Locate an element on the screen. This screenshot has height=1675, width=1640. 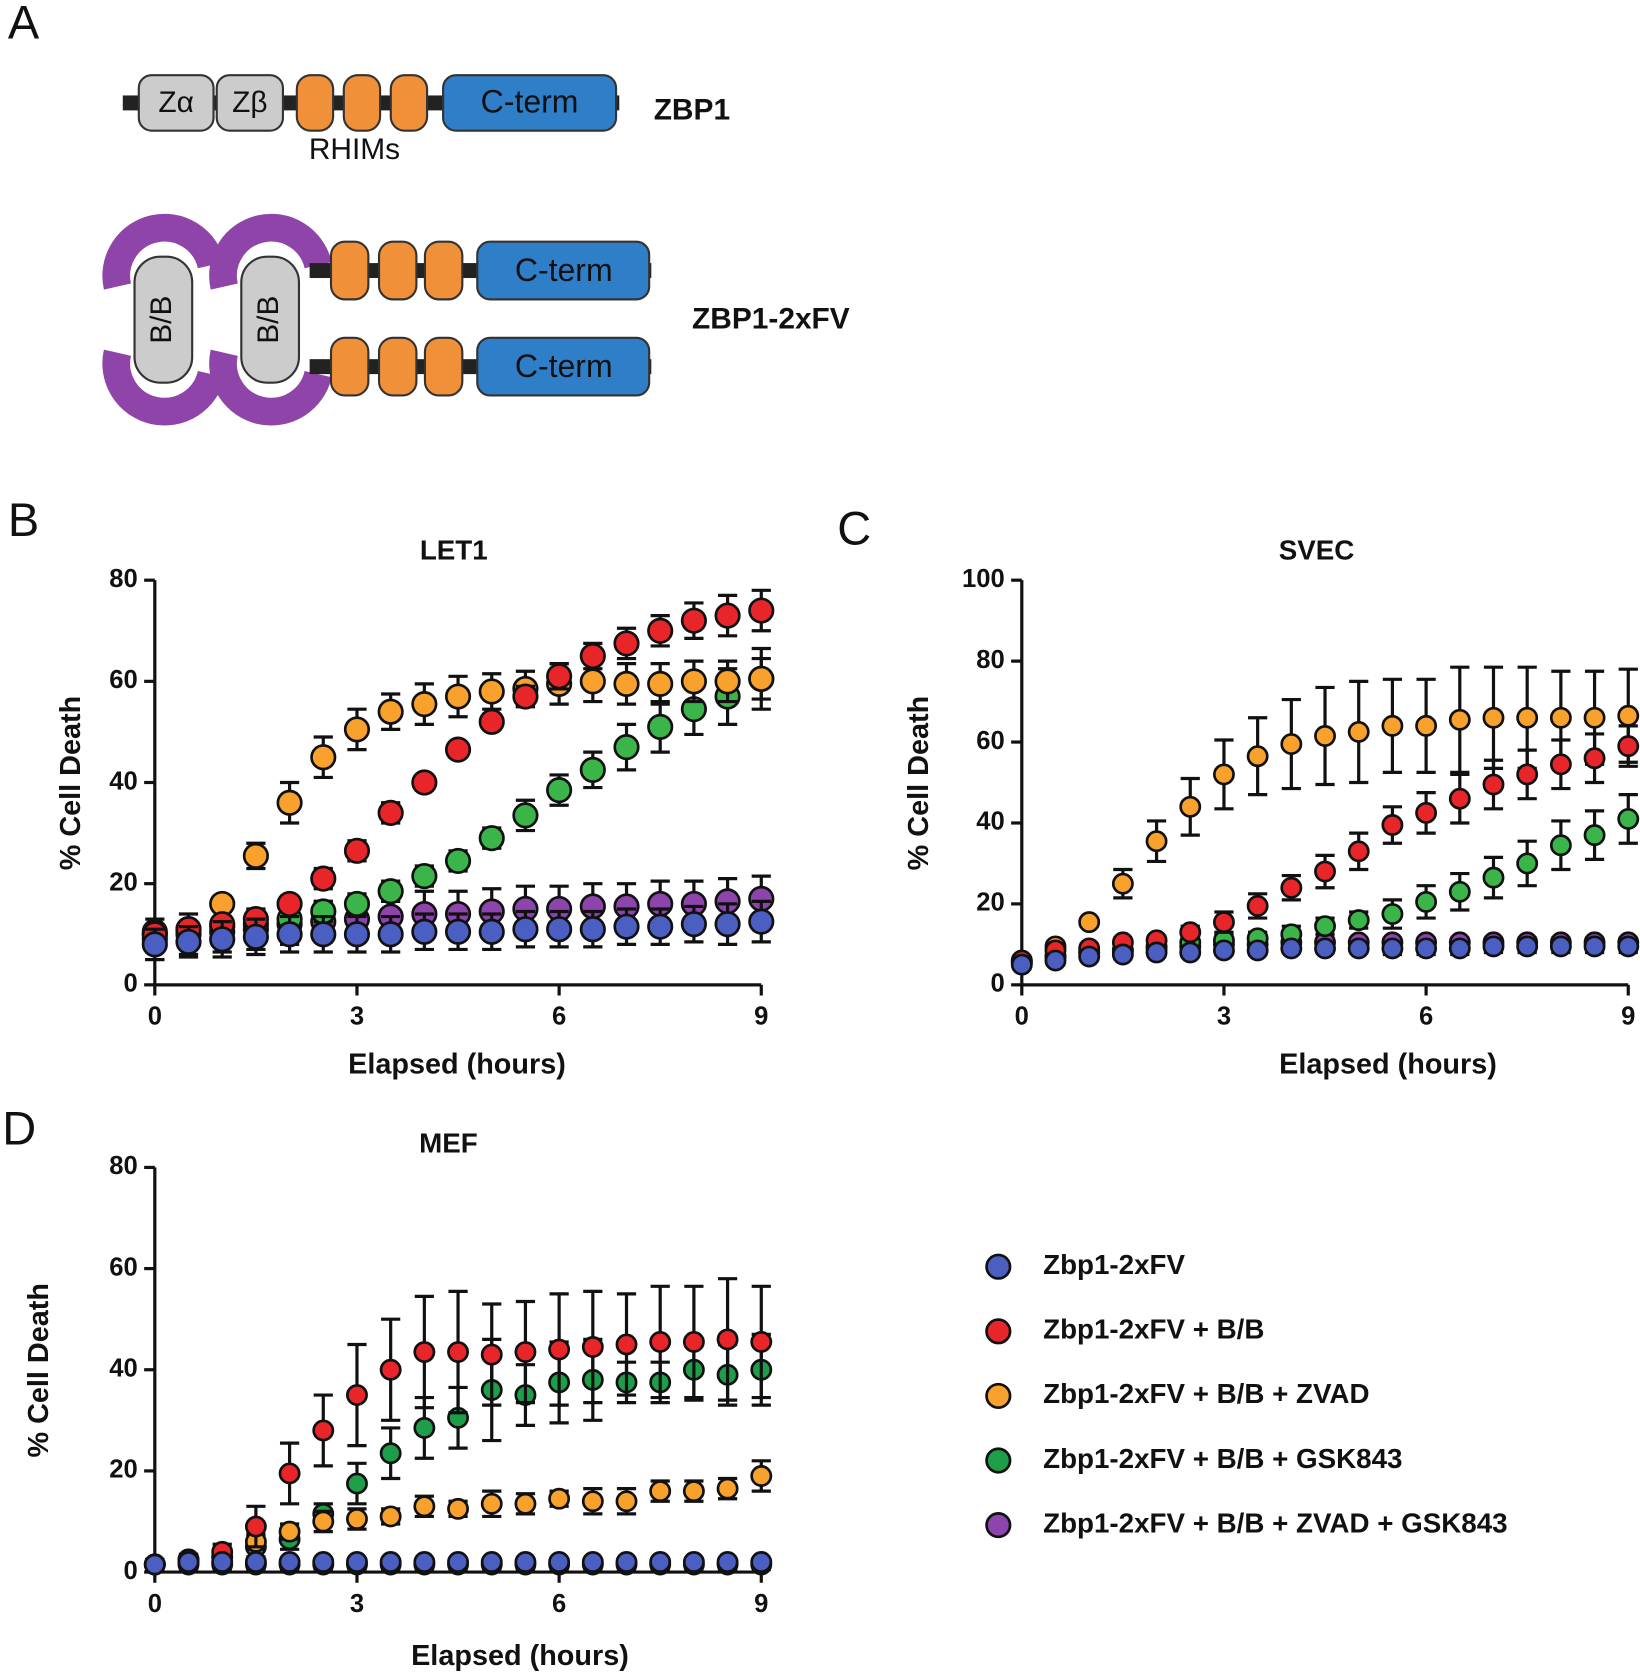
domain is located at coordinates (250, 103).